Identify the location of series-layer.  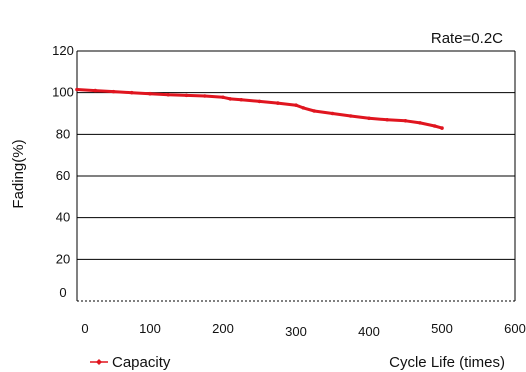
(259, 108).